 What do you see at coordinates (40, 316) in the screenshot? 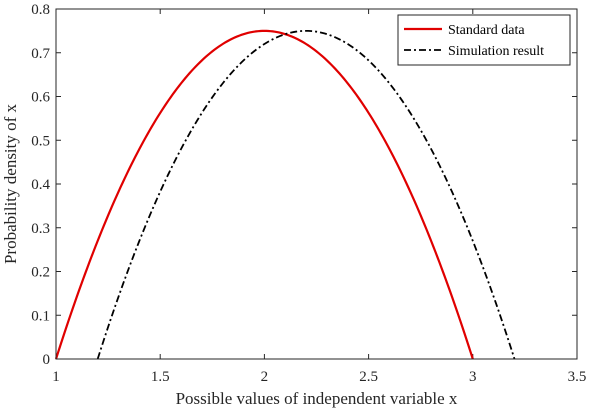
I see `y-tick-label: 0.1` at bounding box center [40, 316].